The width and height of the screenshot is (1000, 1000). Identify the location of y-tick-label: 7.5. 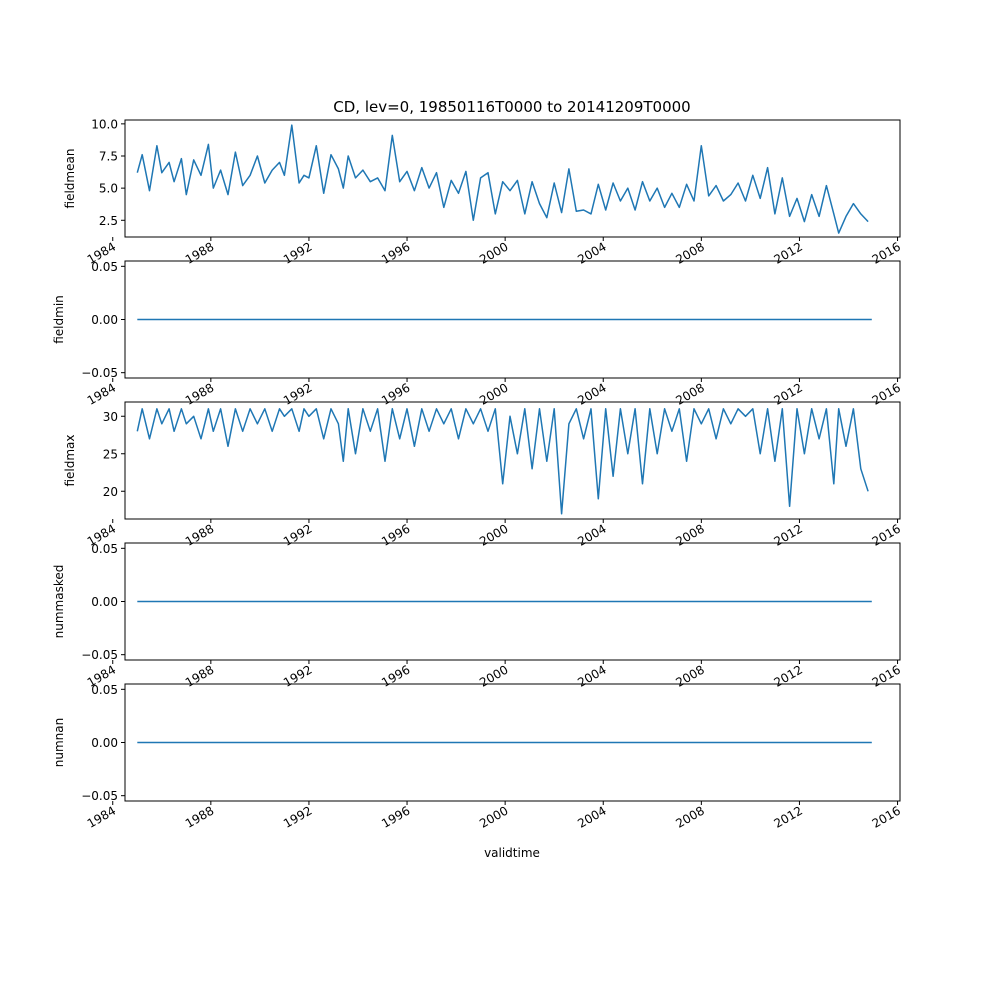
(108, 157).